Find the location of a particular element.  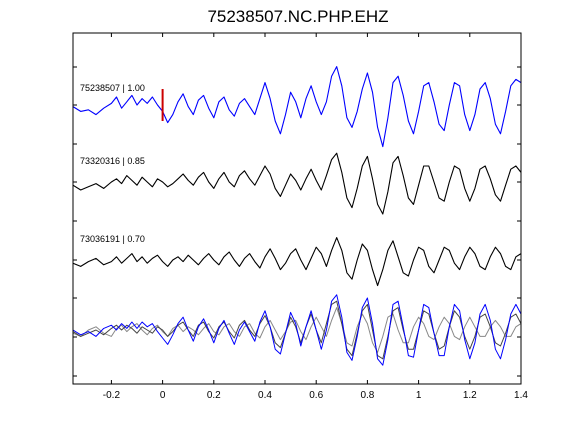

x-tick-label-3: 0.4 is located at coordinates (265, 395).